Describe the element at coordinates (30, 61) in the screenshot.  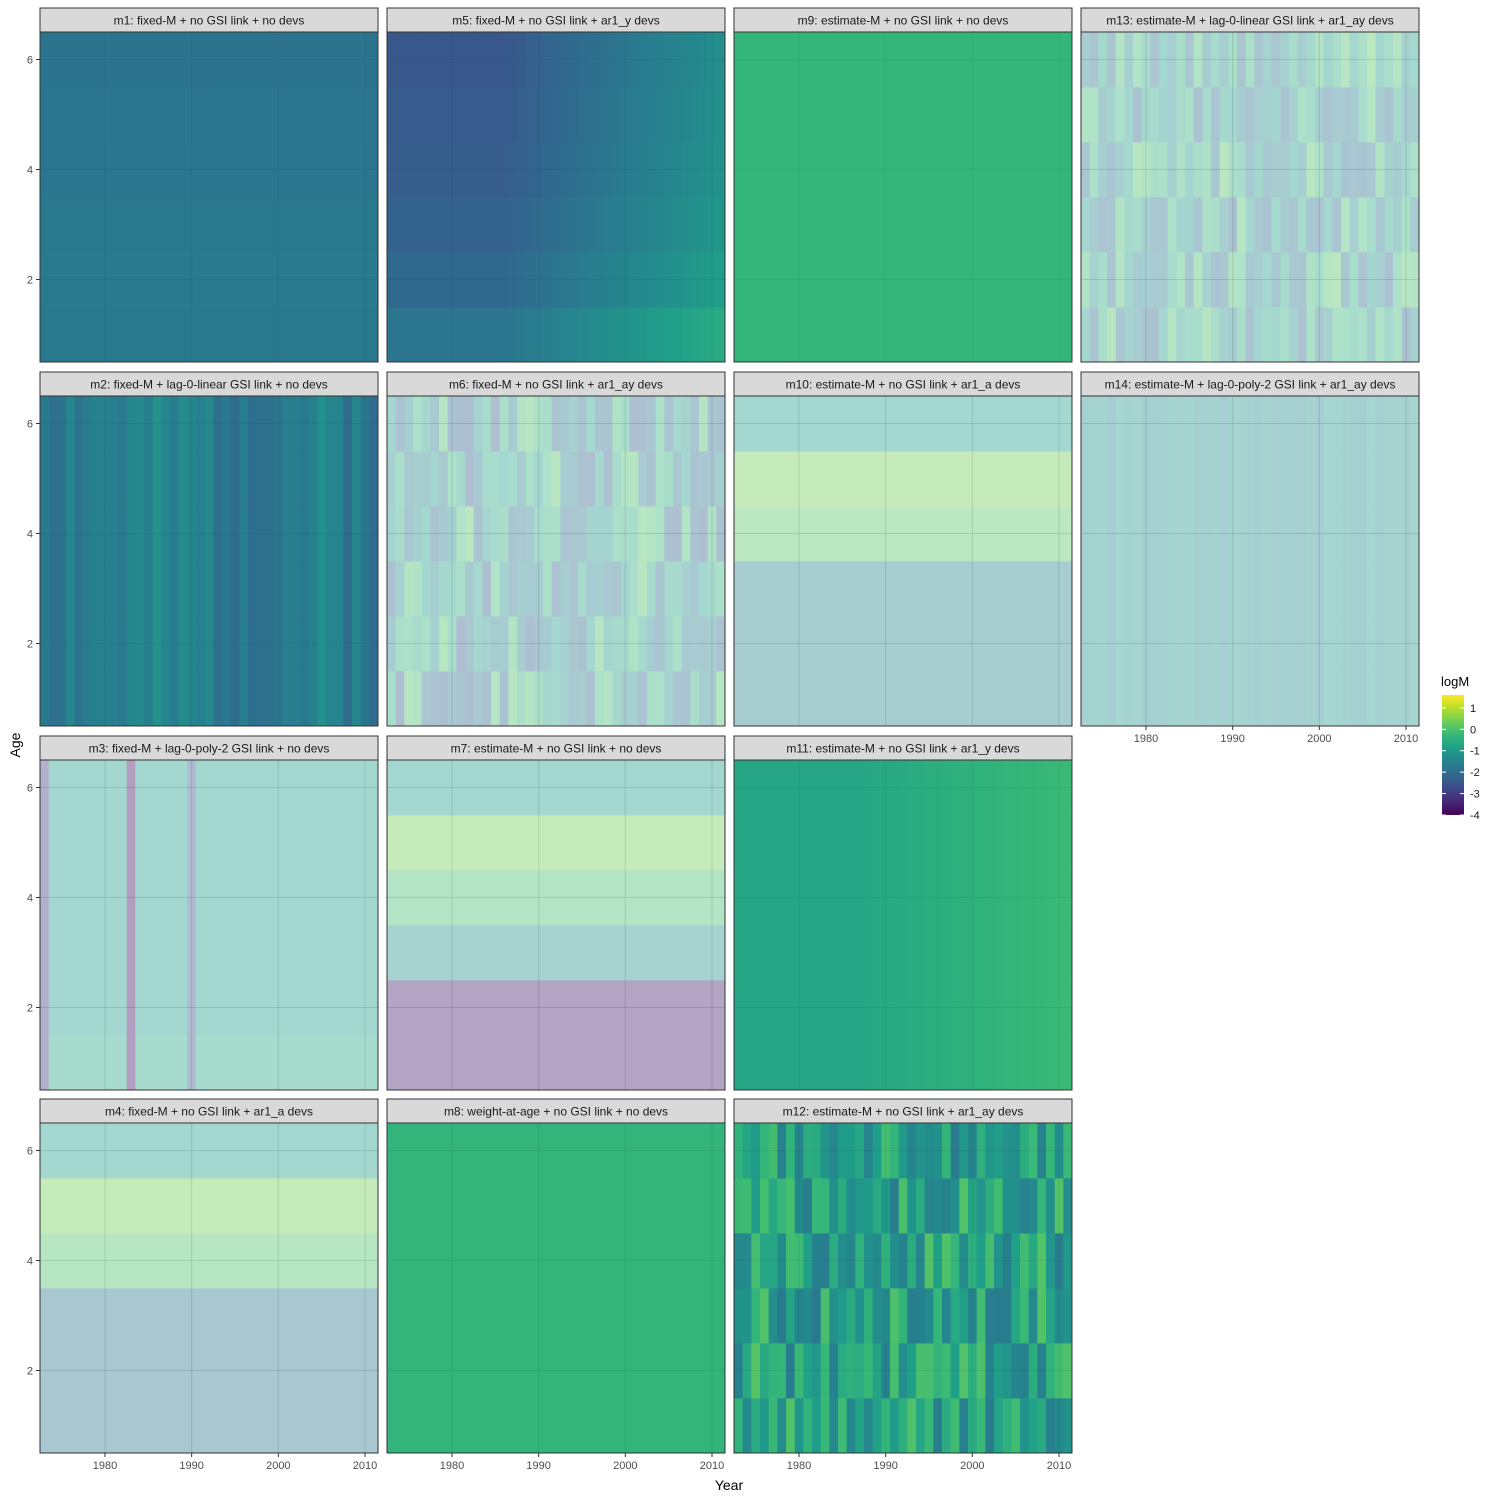
I see `y-tick-label: 6` at that location.